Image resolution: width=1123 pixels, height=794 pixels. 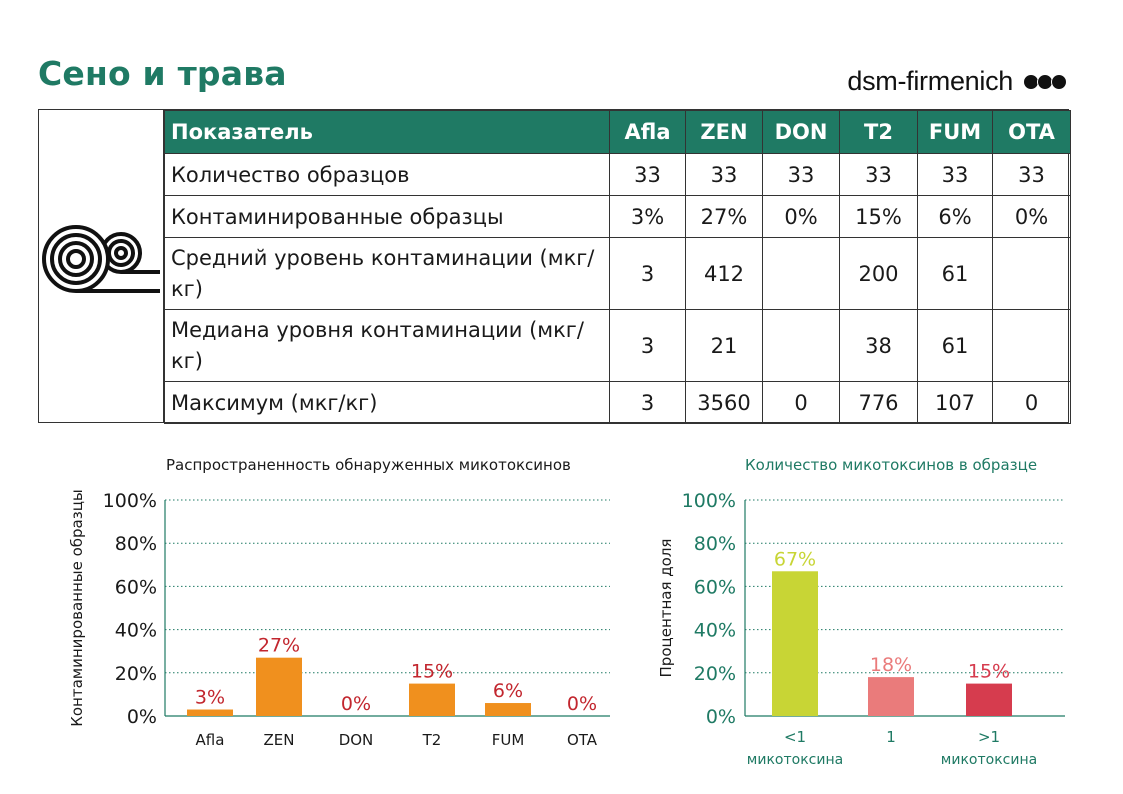 I want to click on chart1-category-label: FUM, so click(x=508, y=740).